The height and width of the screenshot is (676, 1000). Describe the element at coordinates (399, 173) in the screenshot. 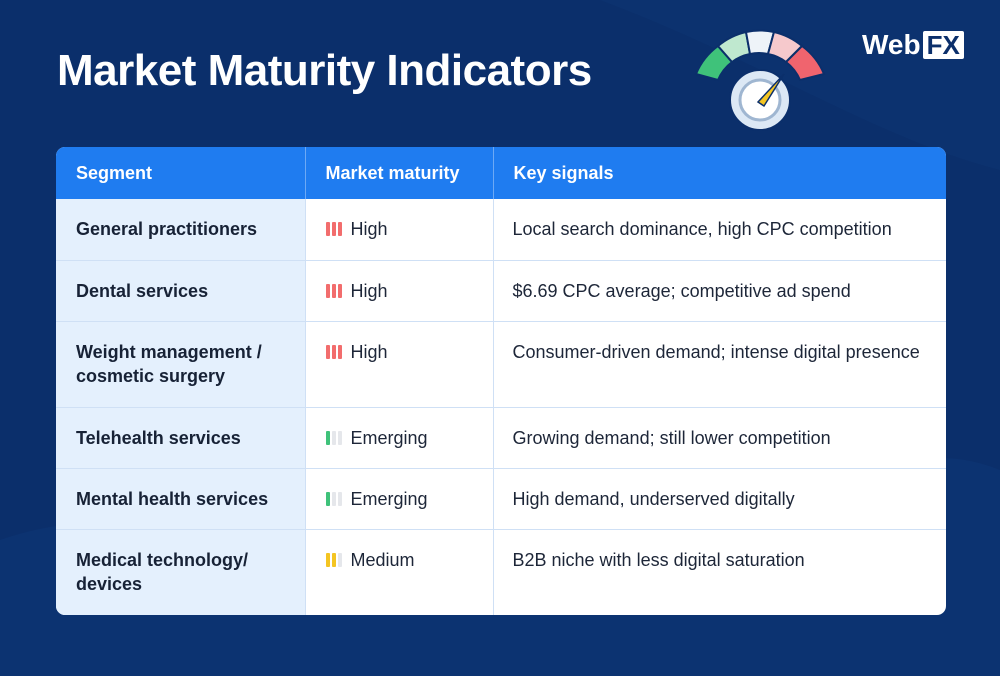

I see `header-market-maturity: Market maturity` at that location.